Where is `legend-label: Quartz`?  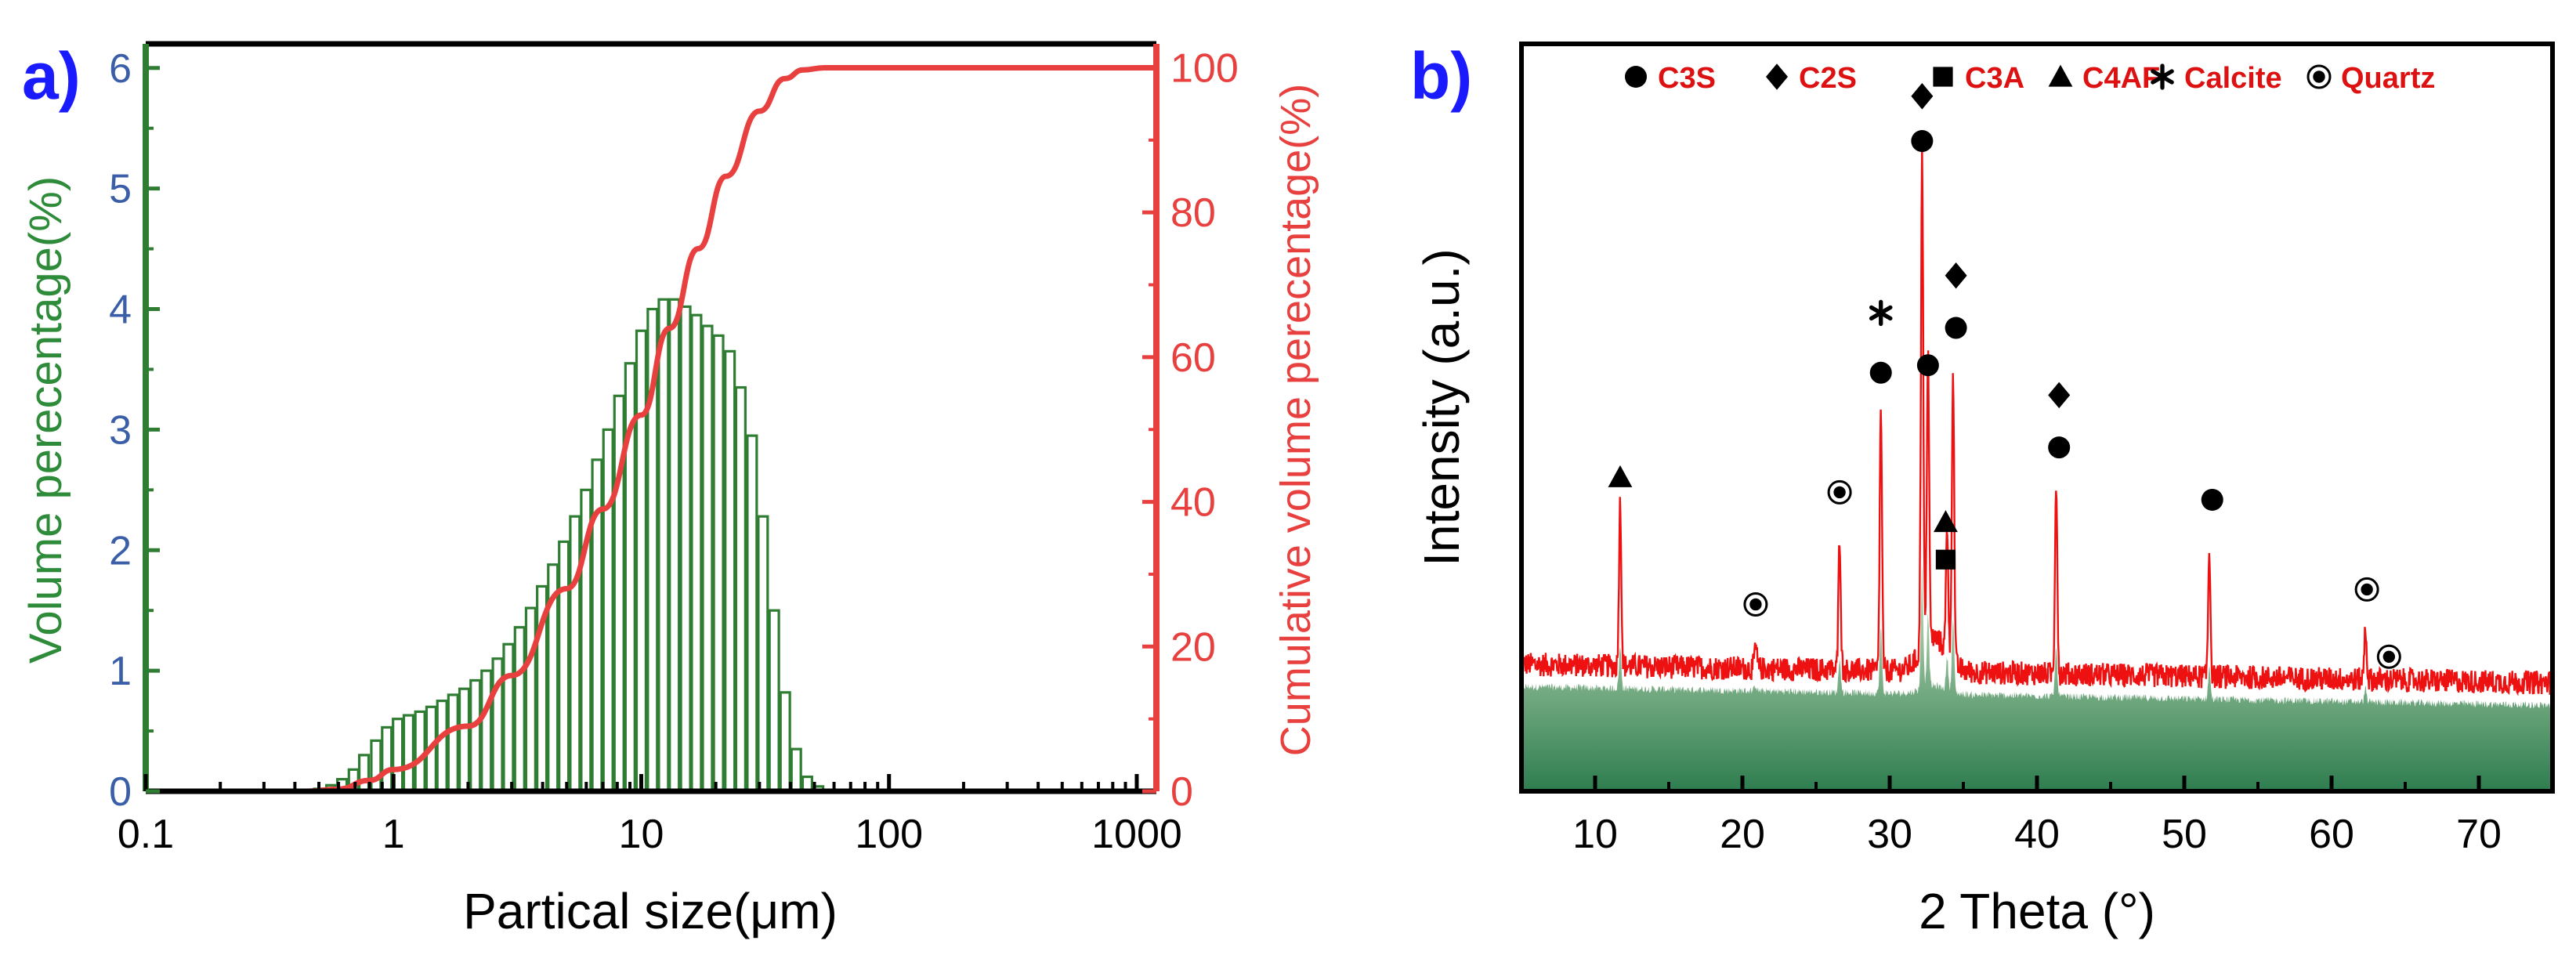 legend-label: Quartz is located at coordinates (2388, 78).